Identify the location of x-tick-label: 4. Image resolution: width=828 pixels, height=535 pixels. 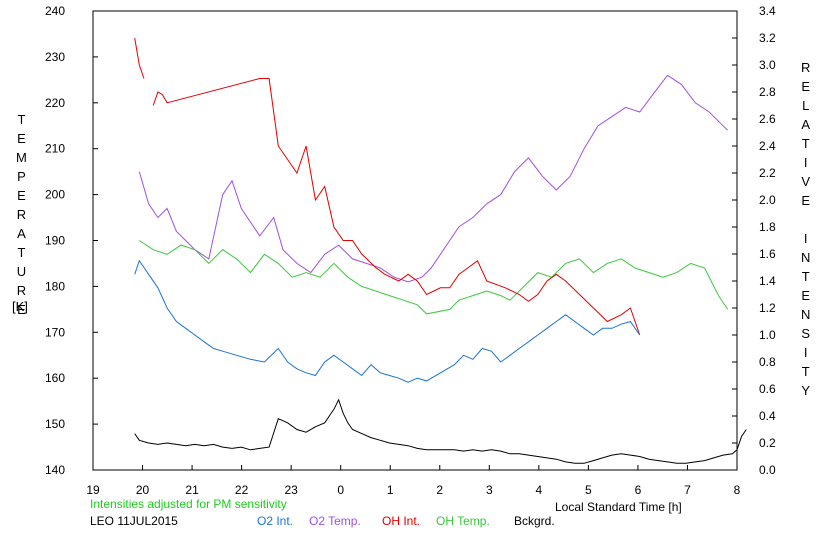
(539, 490).